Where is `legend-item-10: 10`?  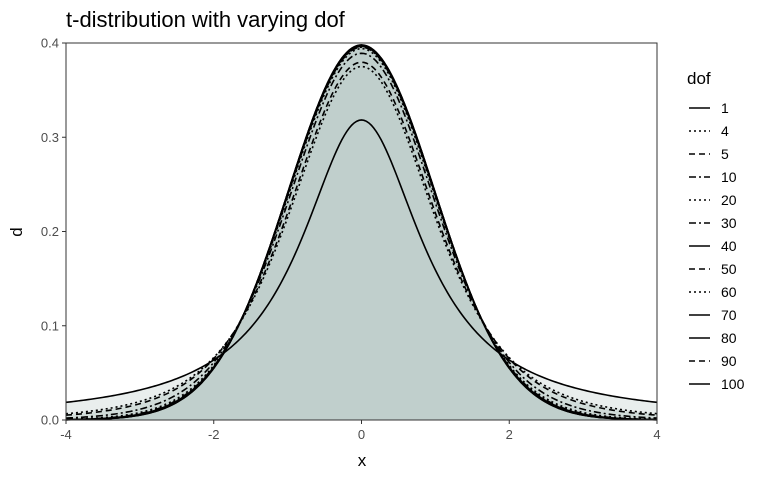 legend-item-10: 10 is located at coordinates (713, 177).